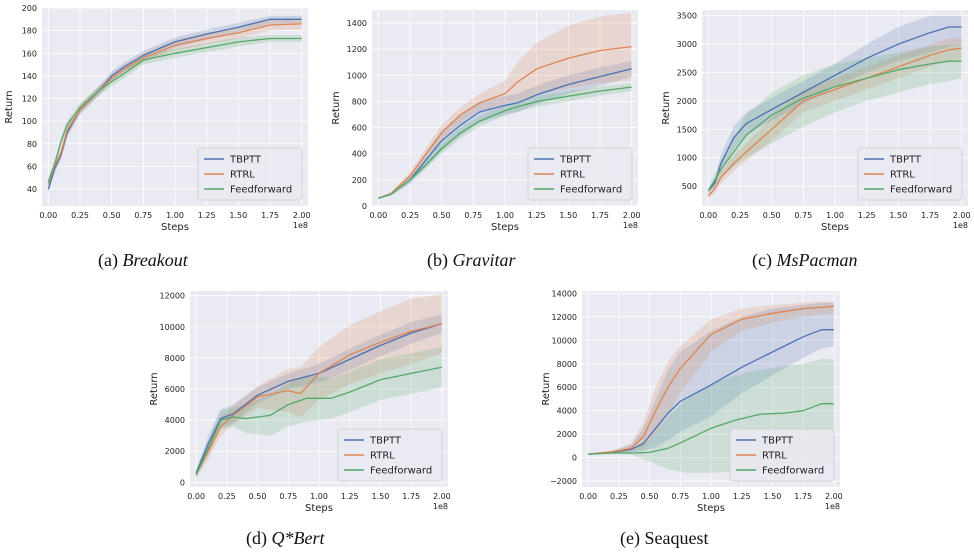 Image resolution: width=974 pixels, height=557 pixels. What do you see at coordinates (630, 538) in the screenshot?
I see `caption-e-prefix: (e)` at bounding box center [630, 538].